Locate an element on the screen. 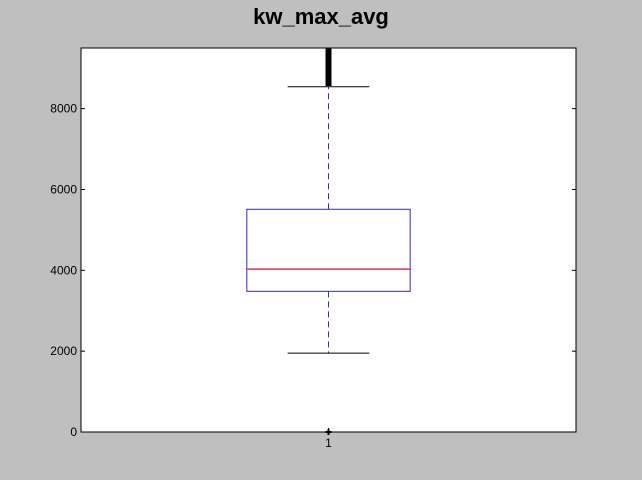  chart-title: kw_max_avg is located at coordinates (321, 16).